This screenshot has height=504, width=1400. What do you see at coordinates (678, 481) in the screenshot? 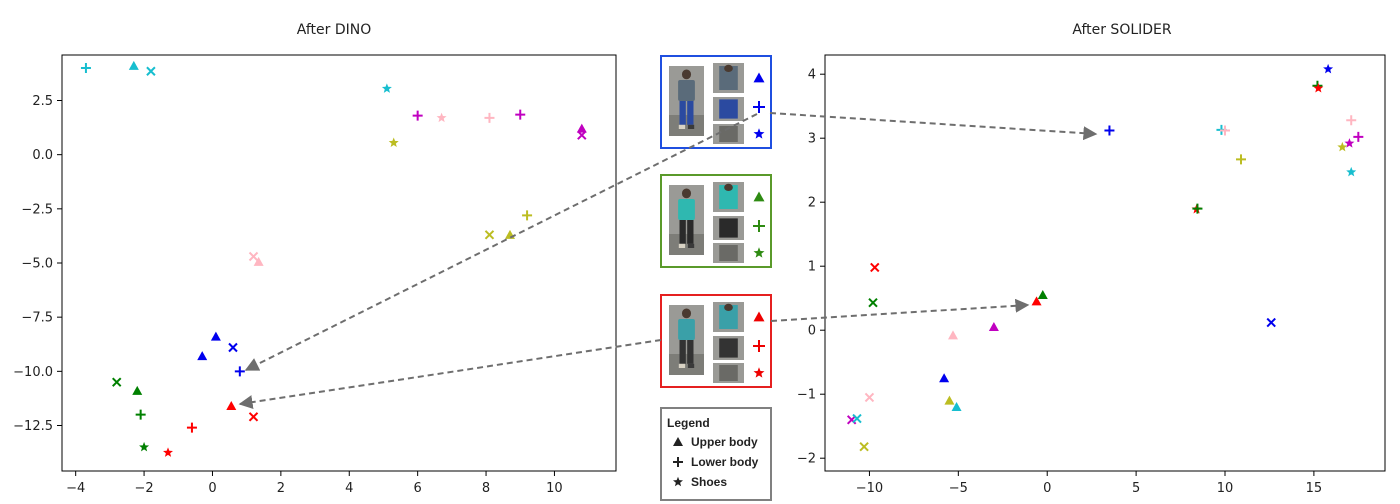
I see `legend-star-icon` at bounding box center [678, 481].